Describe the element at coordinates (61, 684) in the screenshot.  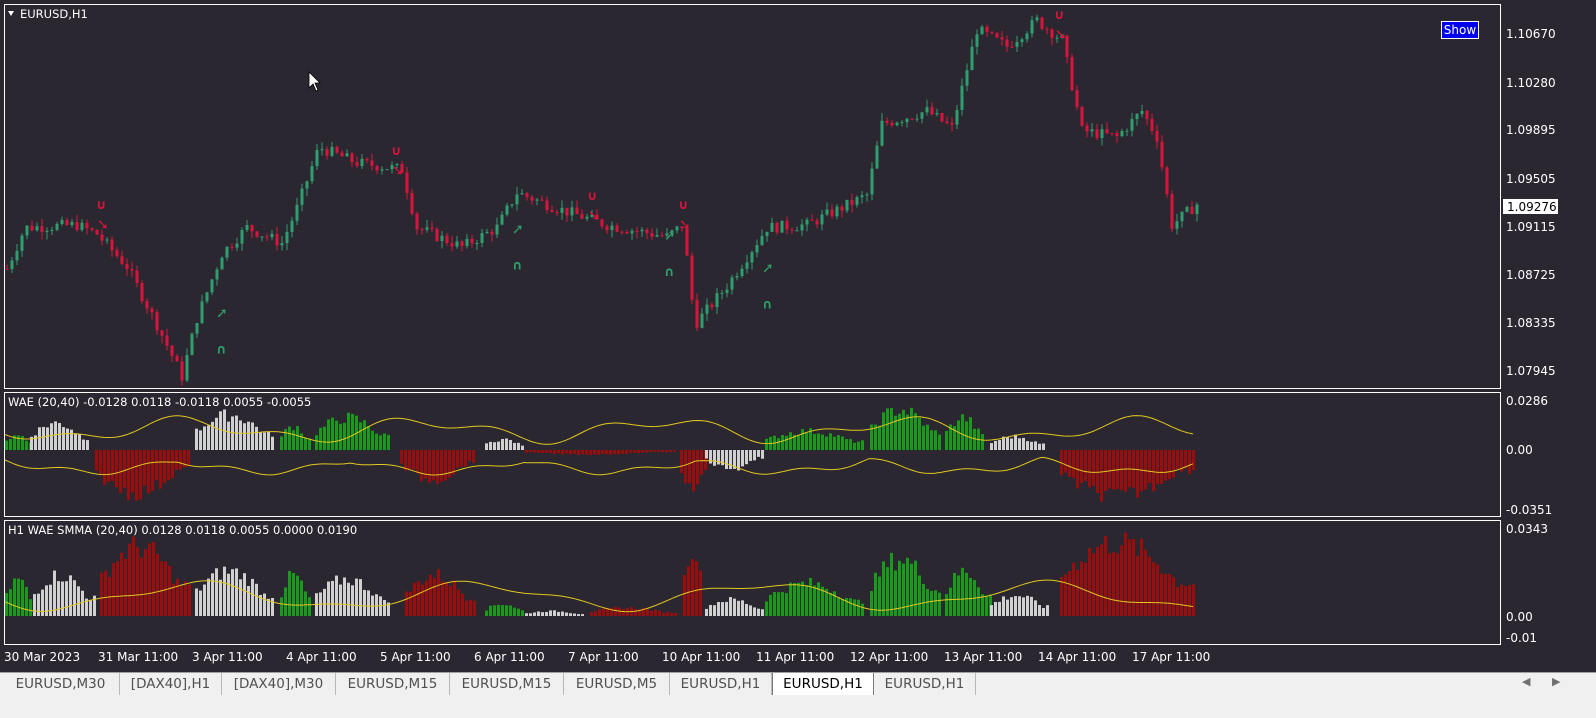
I see `tab-eurusd-m30: EURUSD,M30` at that location.